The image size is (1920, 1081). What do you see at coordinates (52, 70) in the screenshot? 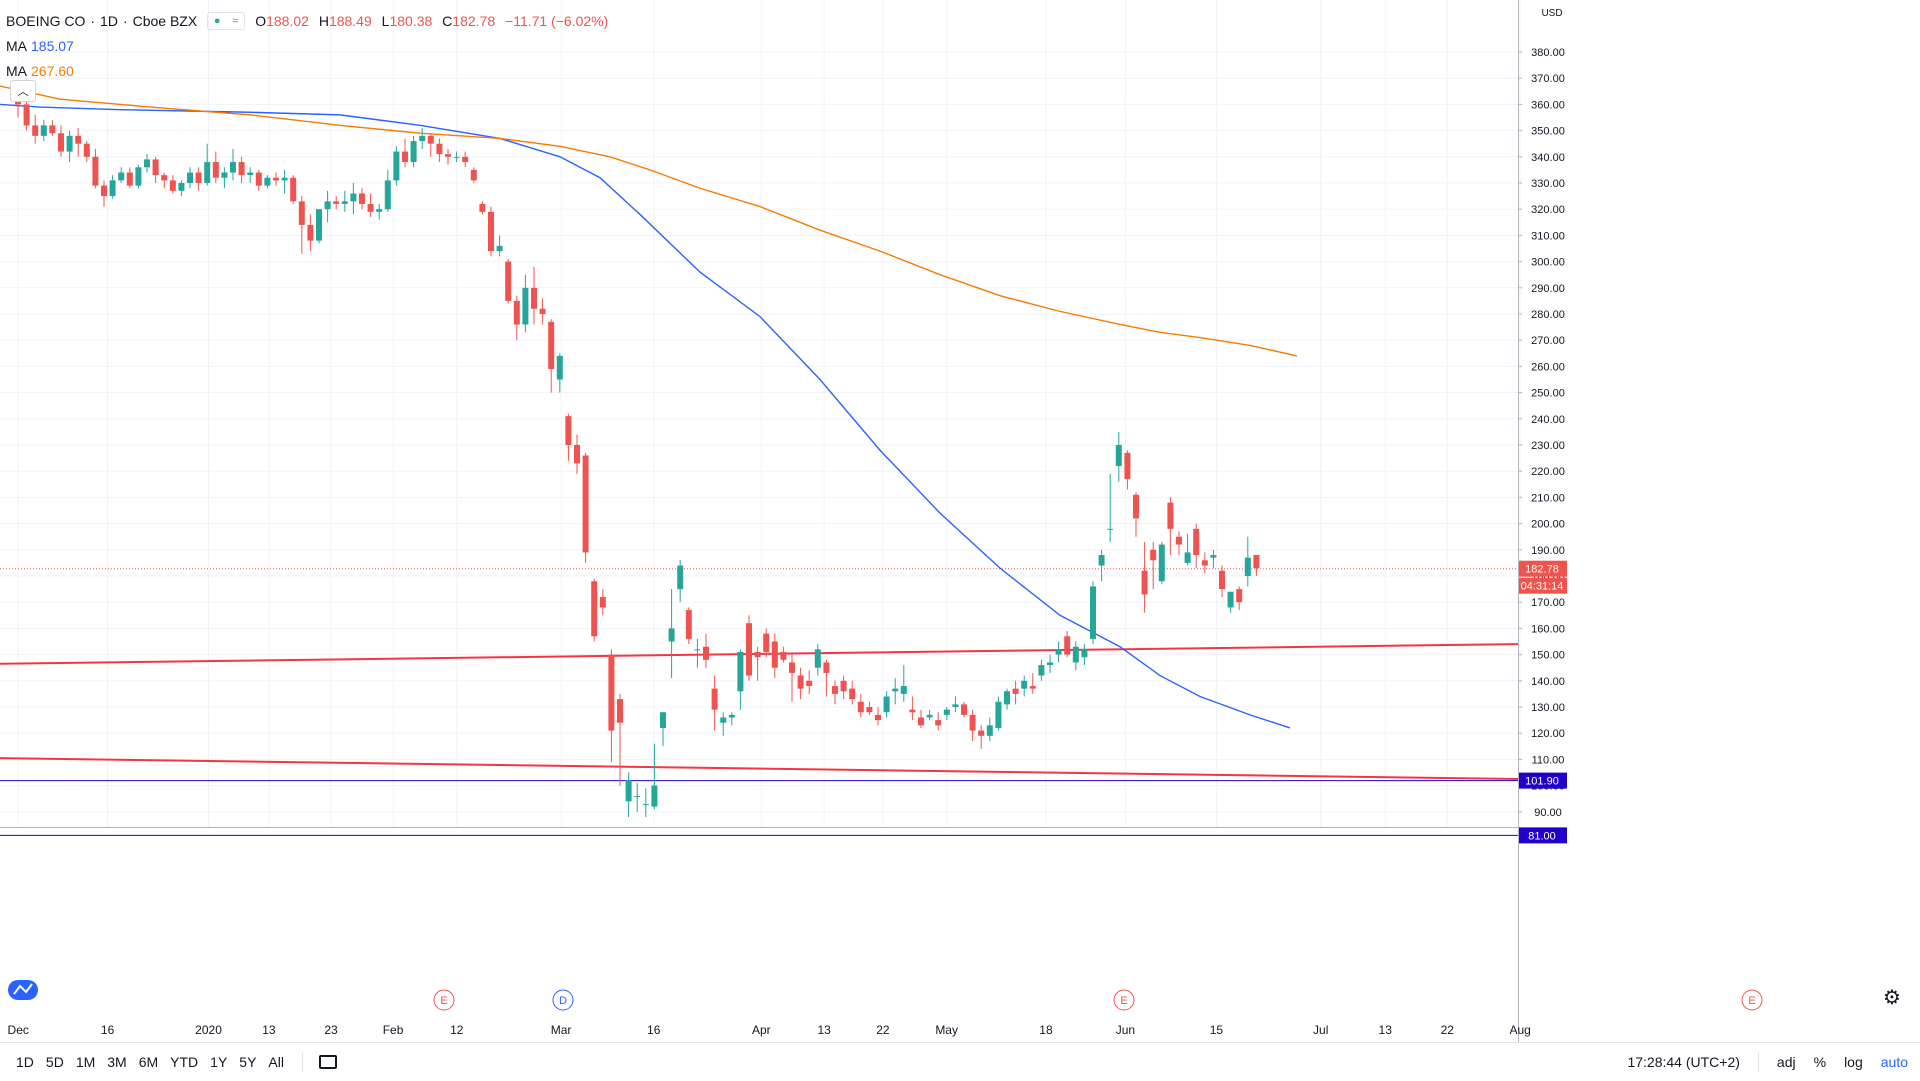
I see `ma2-value: 267.60` at bounding box center [52, 70].